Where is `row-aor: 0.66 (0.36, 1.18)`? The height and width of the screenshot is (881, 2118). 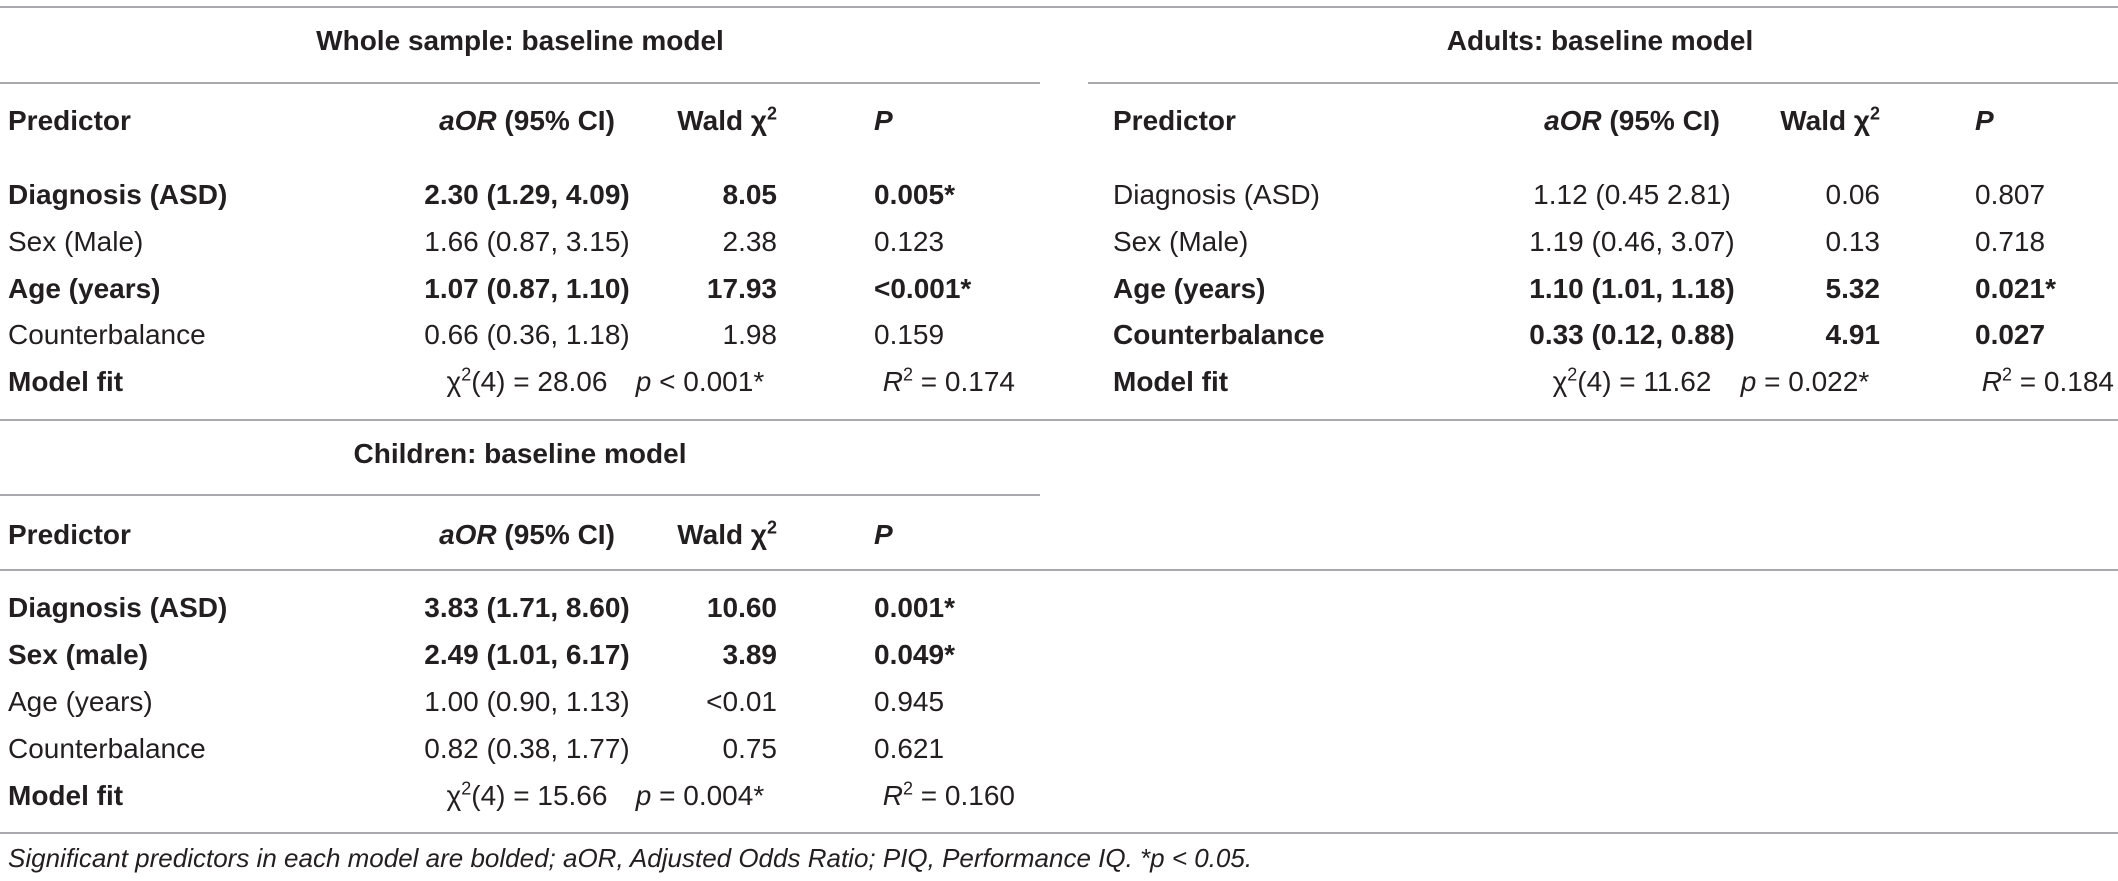 row-aor: 0.66 (0.36, 1.18) is located at coordinates (527, 334).